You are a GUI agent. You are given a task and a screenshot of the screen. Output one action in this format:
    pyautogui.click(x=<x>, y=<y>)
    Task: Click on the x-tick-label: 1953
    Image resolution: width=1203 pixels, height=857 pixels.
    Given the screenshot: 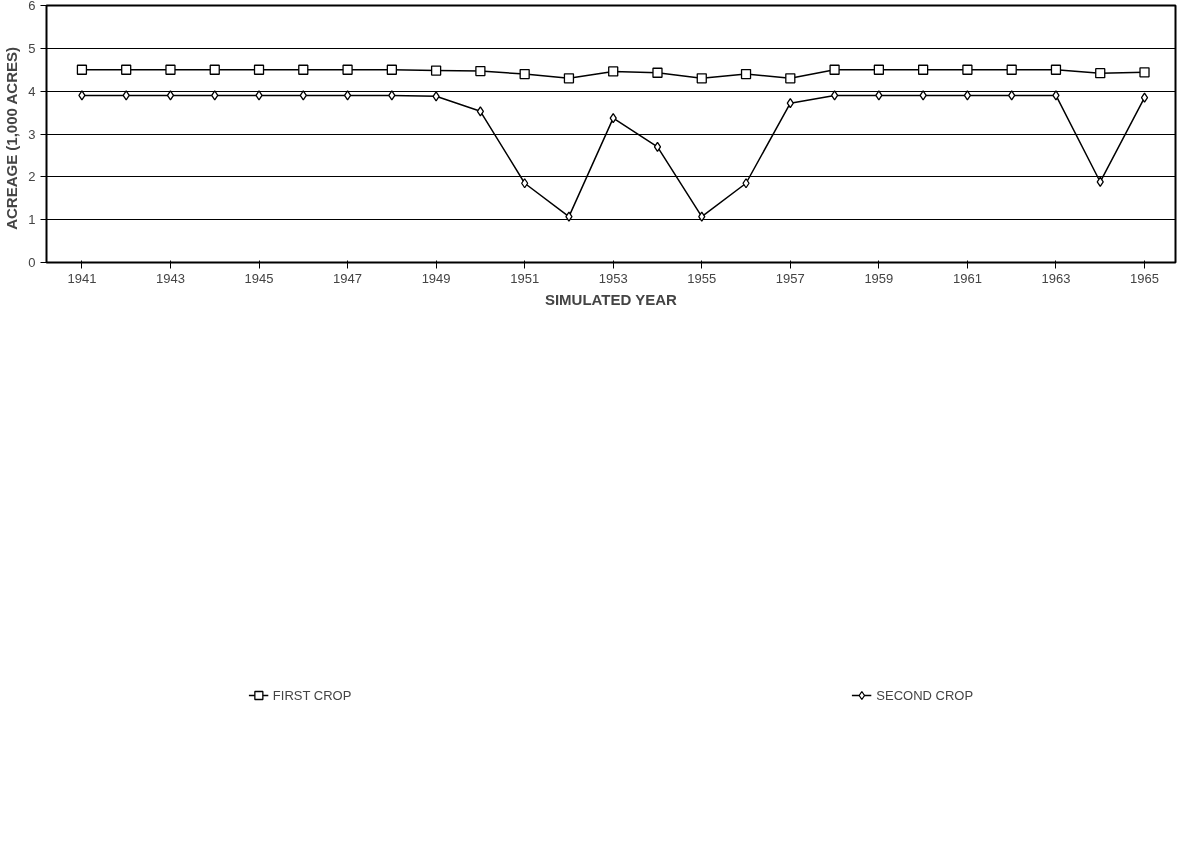 What is the action you would take?
    pyautogui.click(x=613, y=278)
    